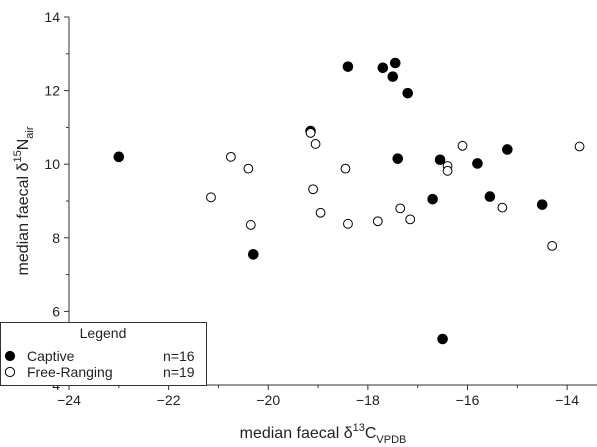  Describe the element at coordinates (296, 433) in the screenshot. I see `x-axis-title-prefix: median faecal δ` at that location.